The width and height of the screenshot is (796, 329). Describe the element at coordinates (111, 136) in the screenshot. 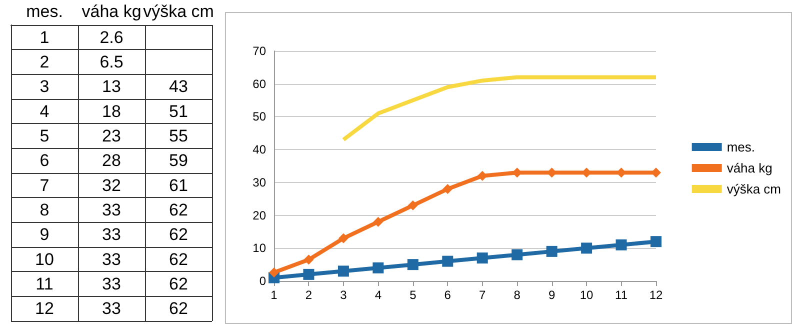

I see `data-label: 23` at that location.